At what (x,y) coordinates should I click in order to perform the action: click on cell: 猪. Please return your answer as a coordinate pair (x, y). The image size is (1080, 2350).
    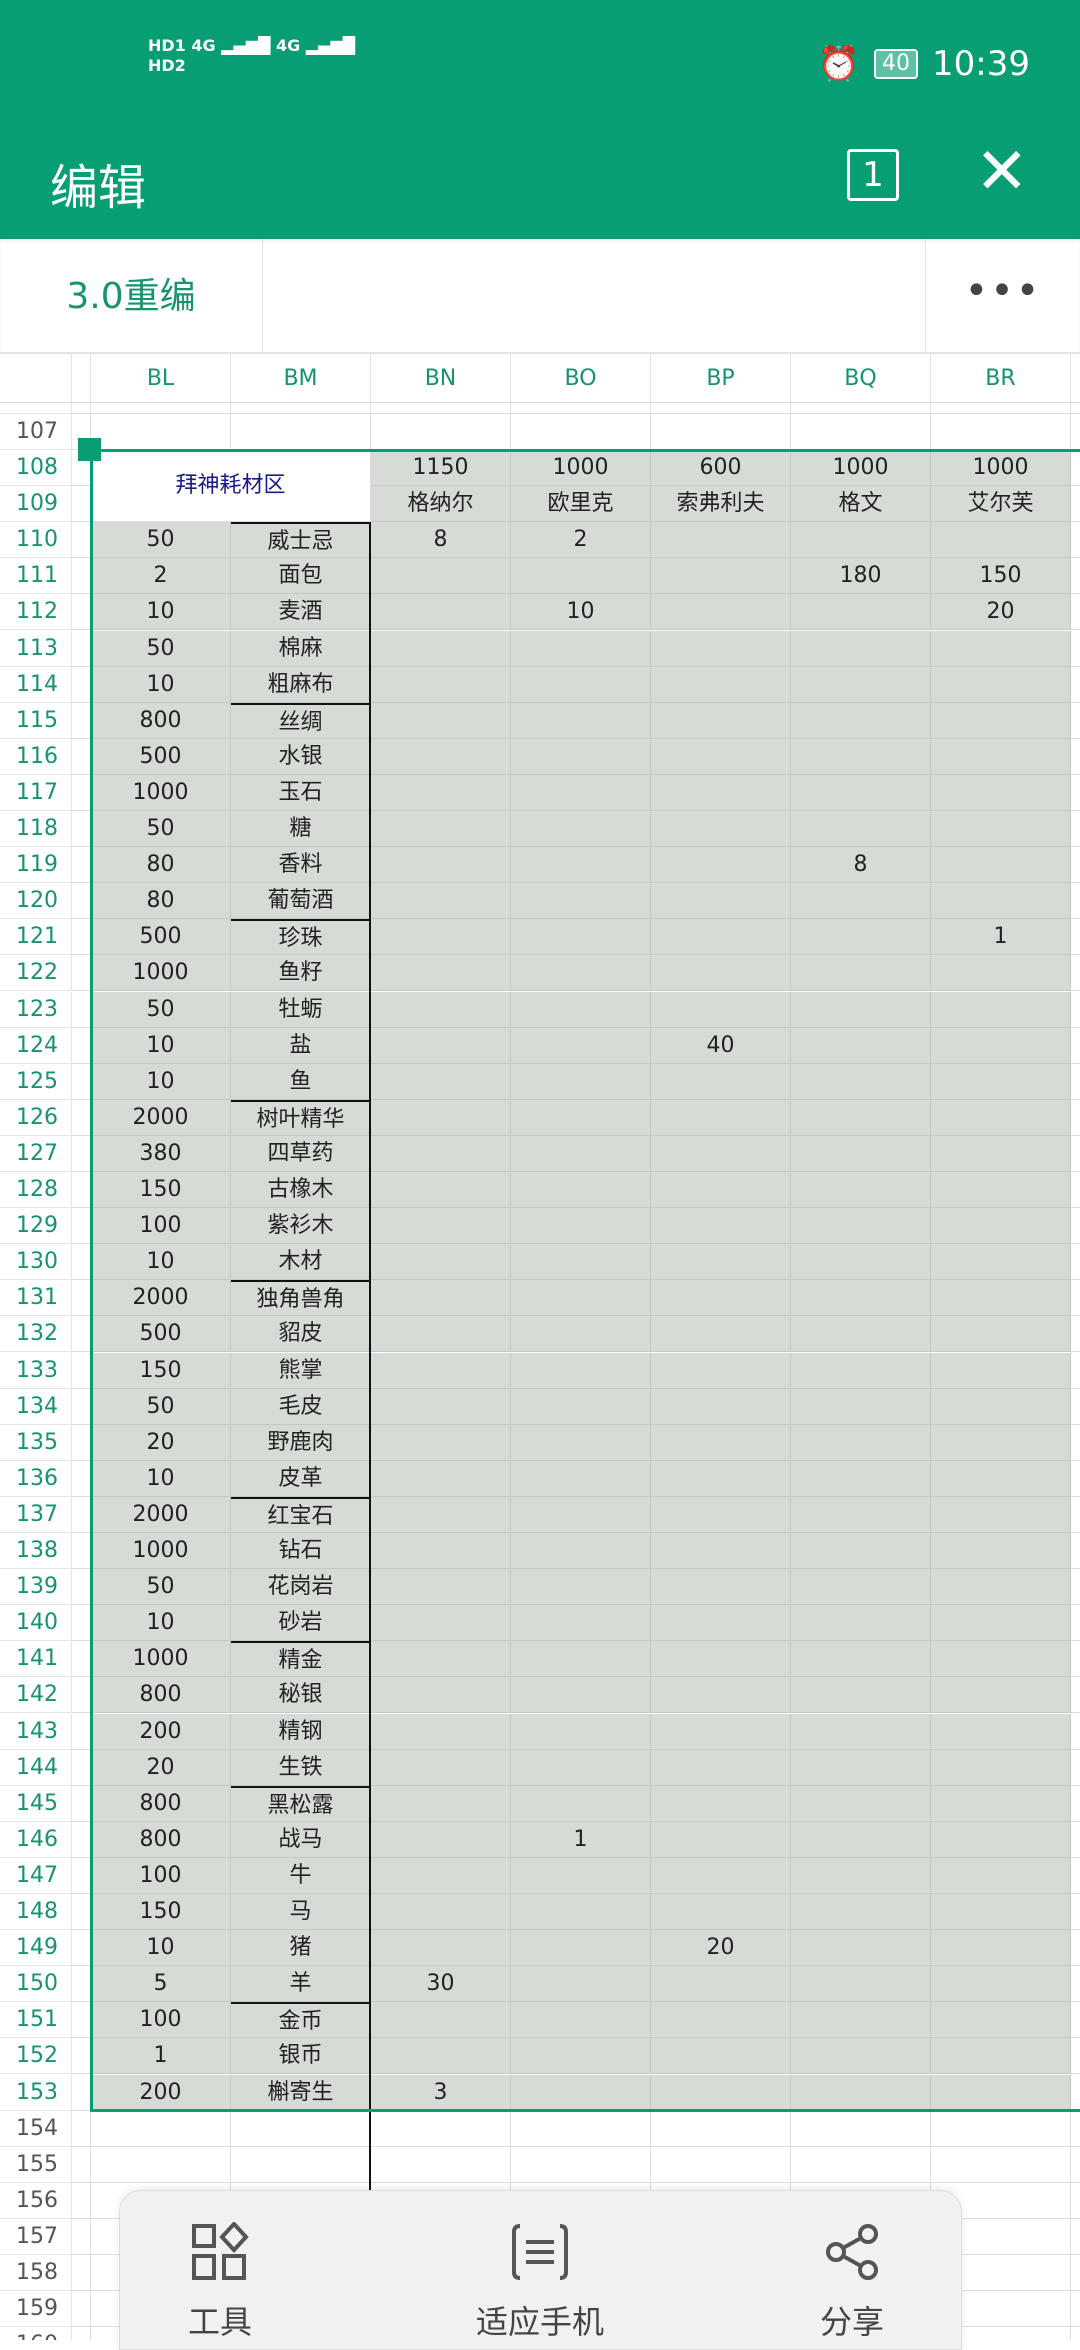
    Looking at the image, I should click on (301, 1948).